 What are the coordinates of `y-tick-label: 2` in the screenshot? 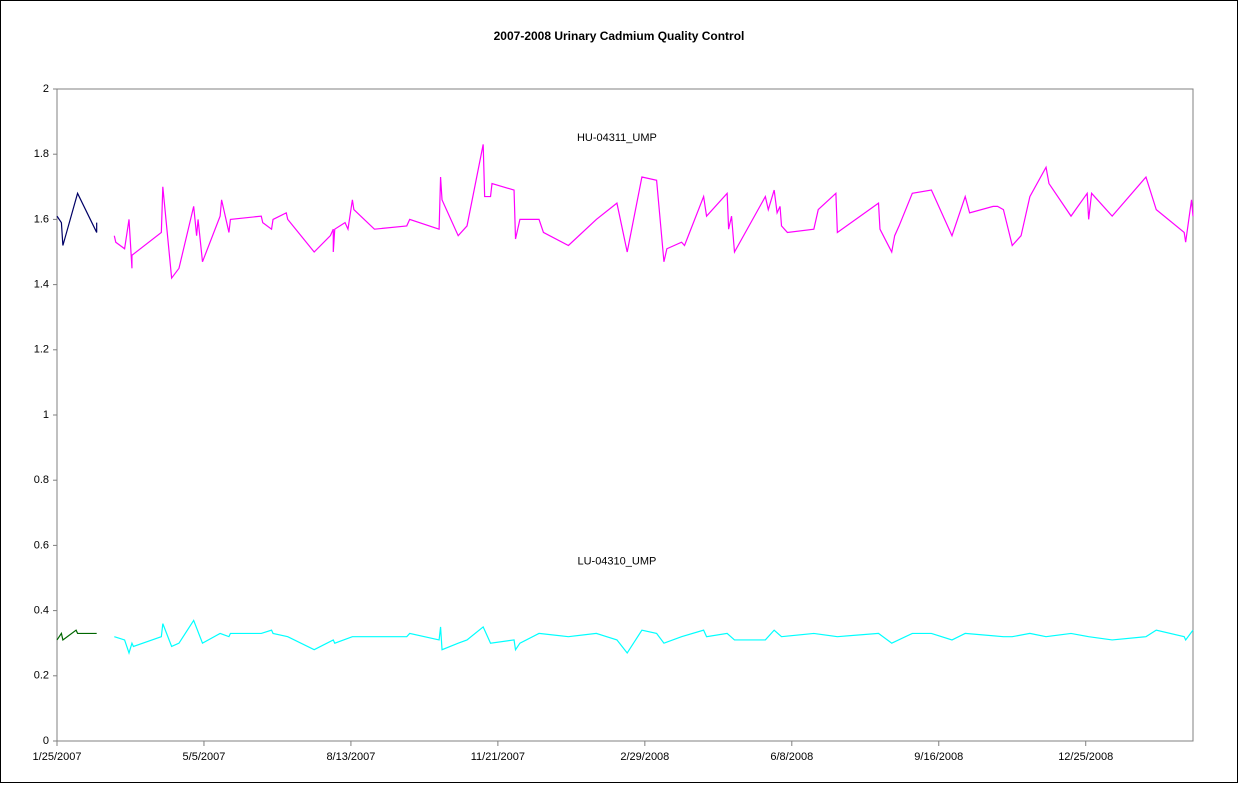 It's located at (46, 89).